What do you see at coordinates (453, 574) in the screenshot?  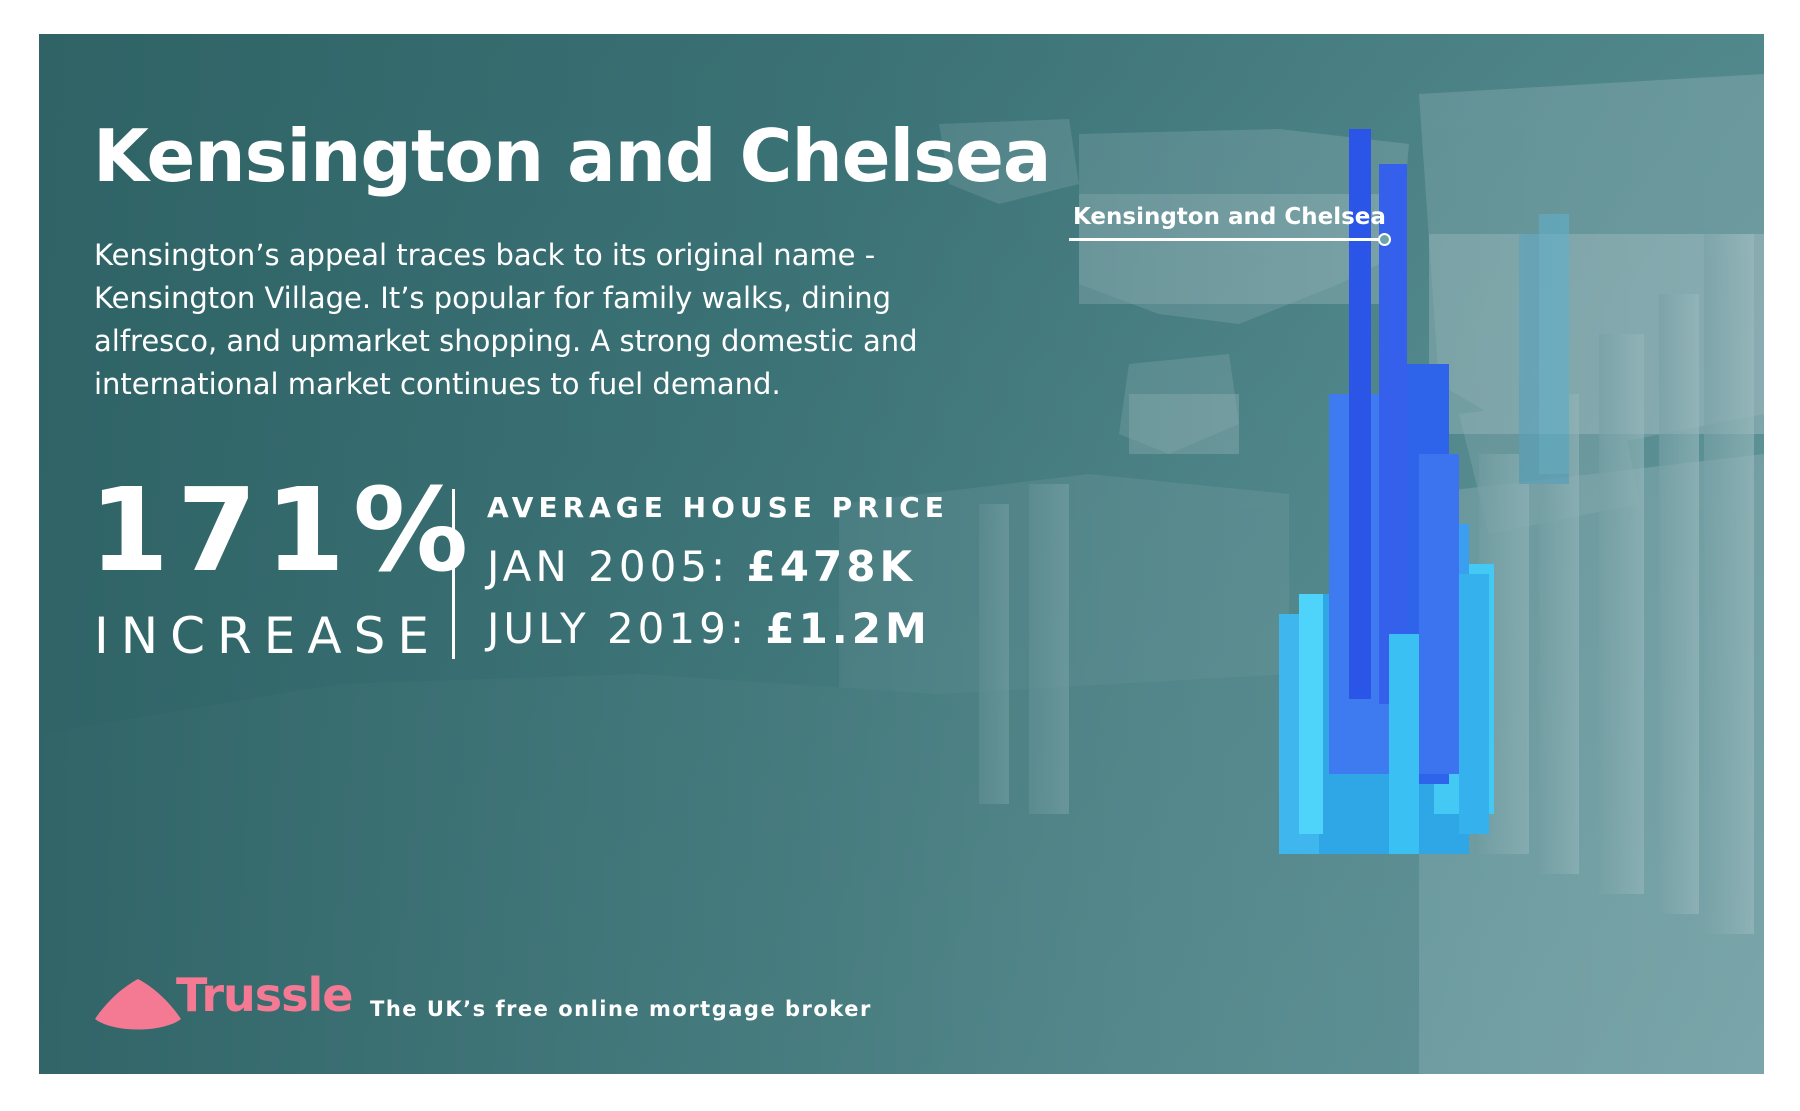 I see `stats-divider` at bounding box center [453, 574].